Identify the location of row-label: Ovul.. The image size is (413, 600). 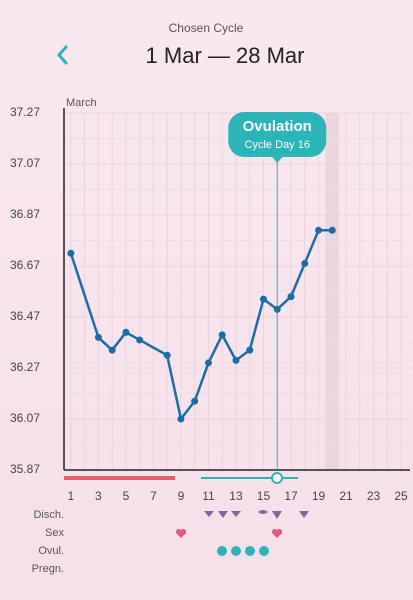
(51, 551).